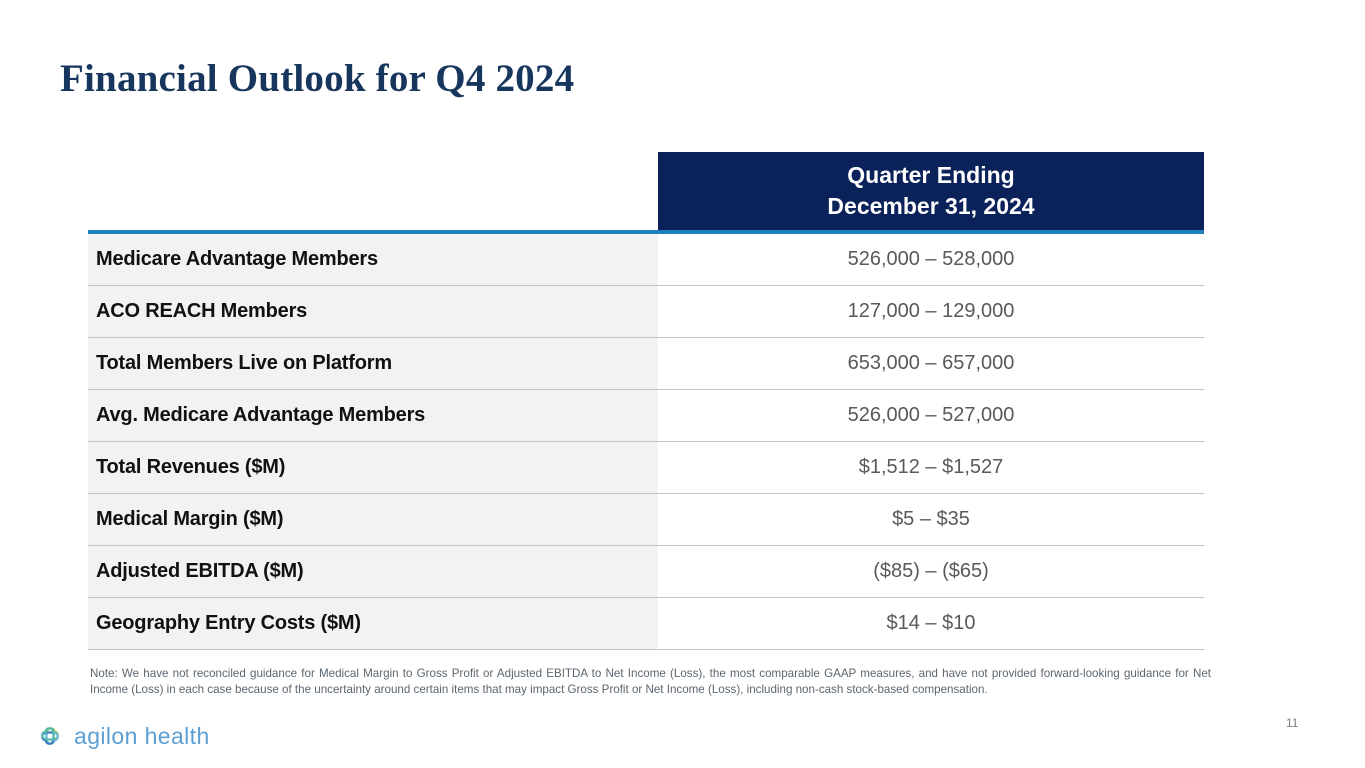  I want to click on agilon-clover-icon, so click(50, 736).